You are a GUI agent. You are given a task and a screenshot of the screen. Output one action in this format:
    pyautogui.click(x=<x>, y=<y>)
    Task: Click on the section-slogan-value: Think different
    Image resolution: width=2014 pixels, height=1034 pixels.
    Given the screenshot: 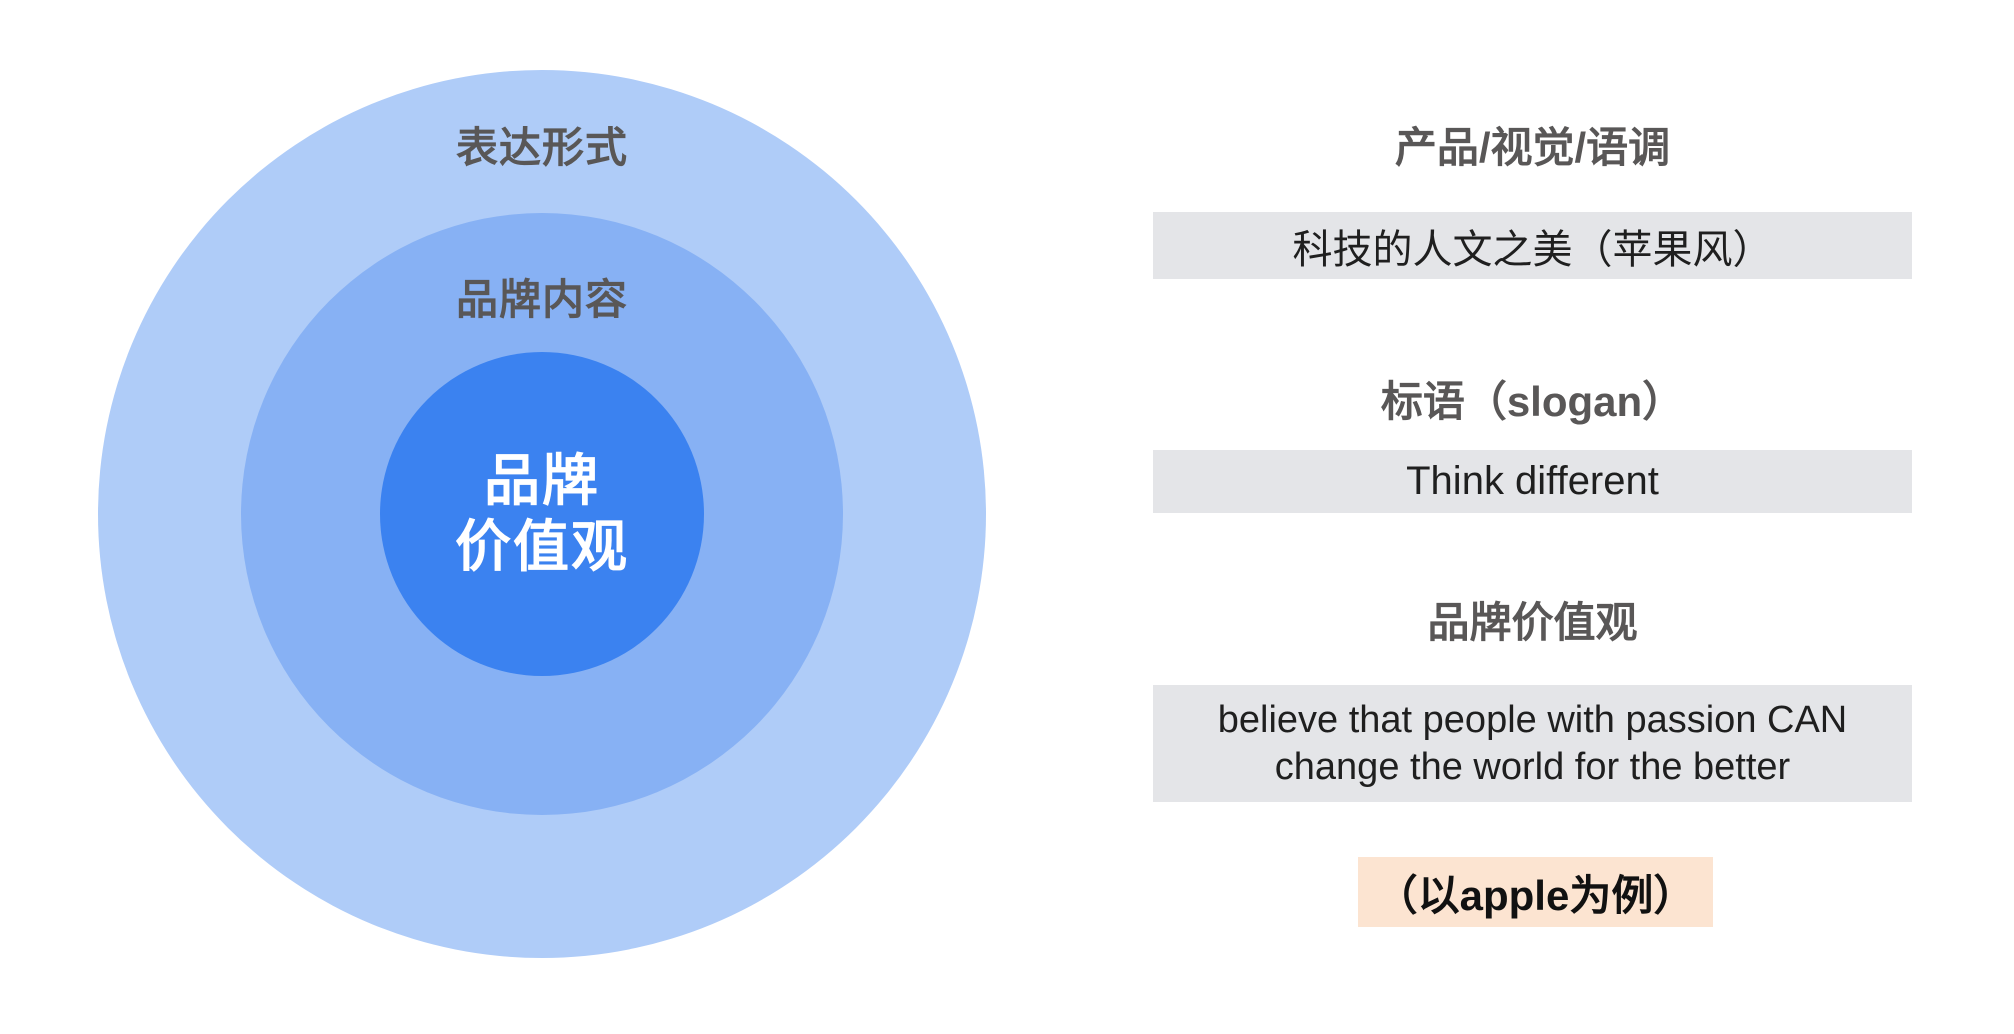 What is the action you would take?
    pyautogui.click(x=1532, y=481)
    